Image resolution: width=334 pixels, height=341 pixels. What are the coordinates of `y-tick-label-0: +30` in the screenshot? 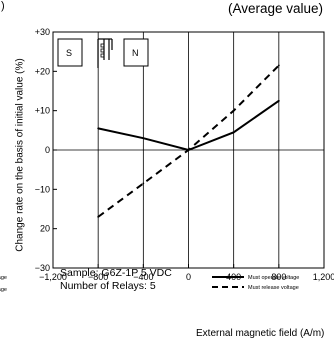 It's located at (42, 32).